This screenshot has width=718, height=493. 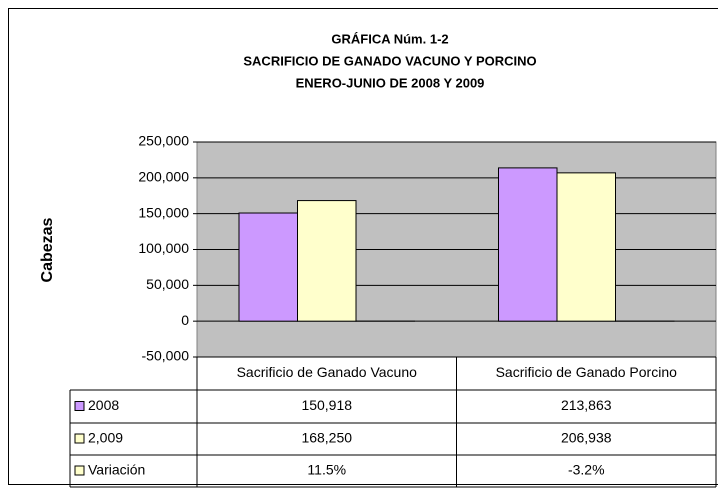 I want to click on table-value: 206,938, so click(x=586, y=438).